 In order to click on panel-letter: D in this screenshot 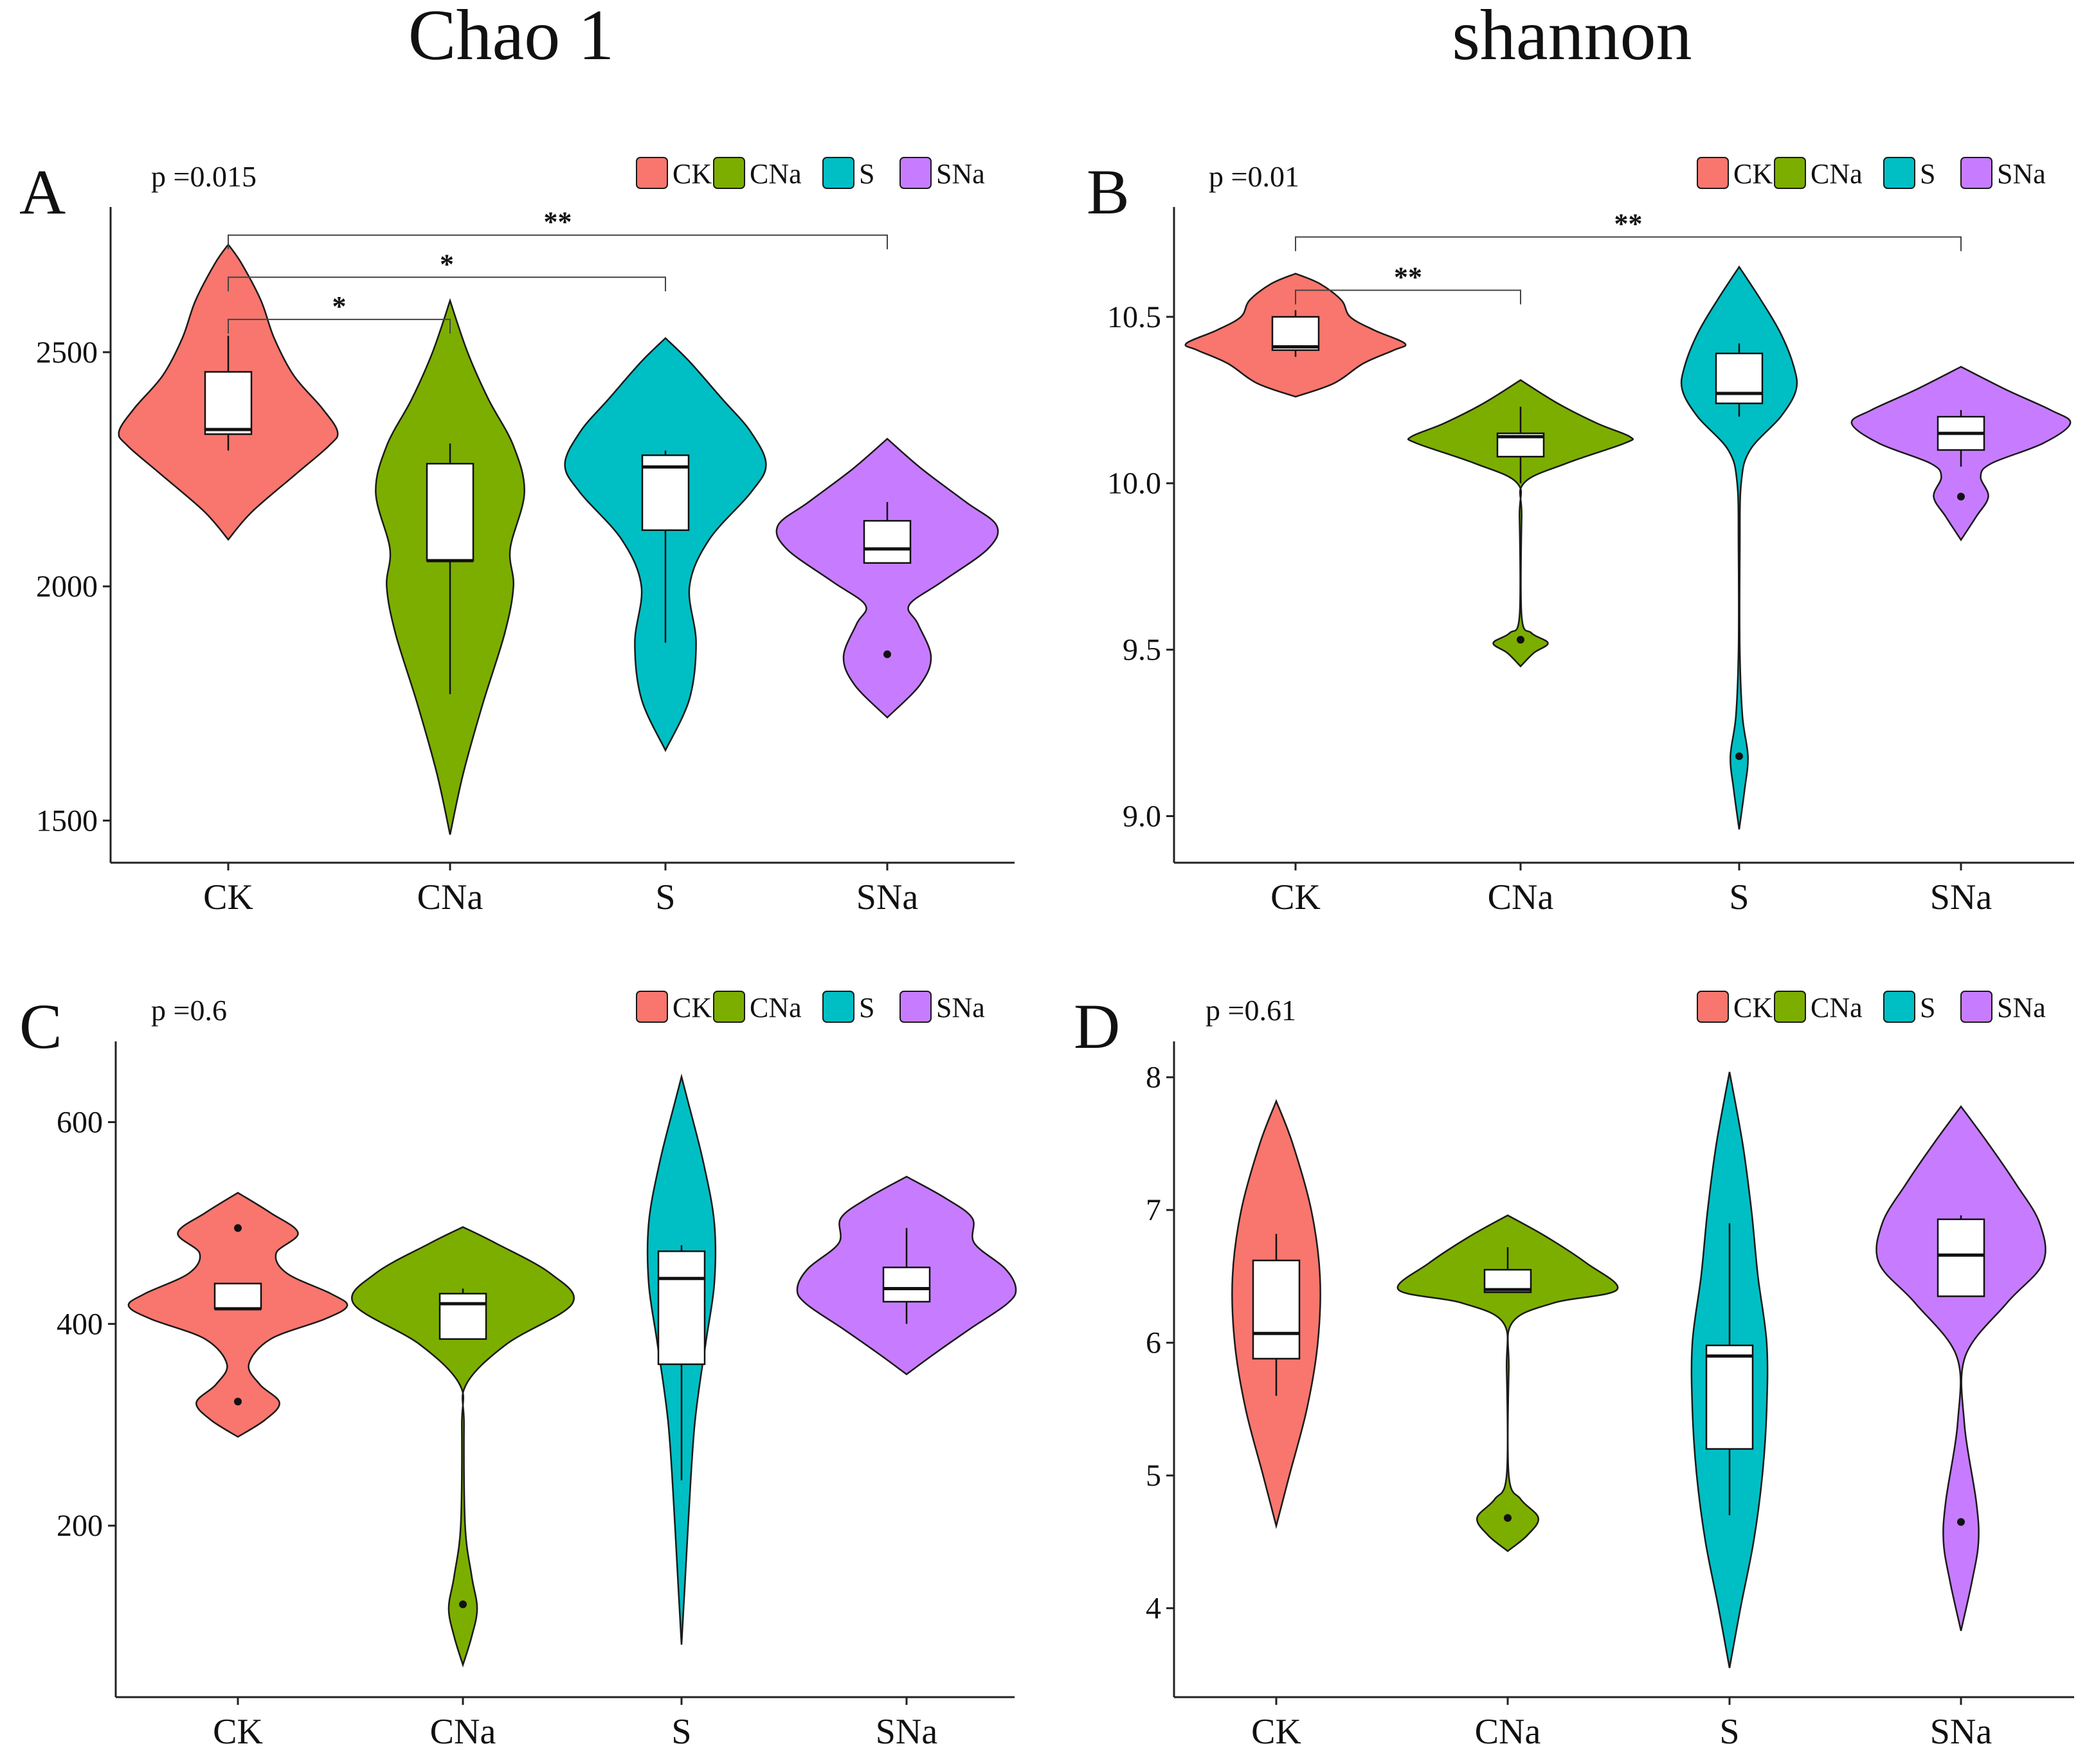, I will do `click(1097, 1026)`.